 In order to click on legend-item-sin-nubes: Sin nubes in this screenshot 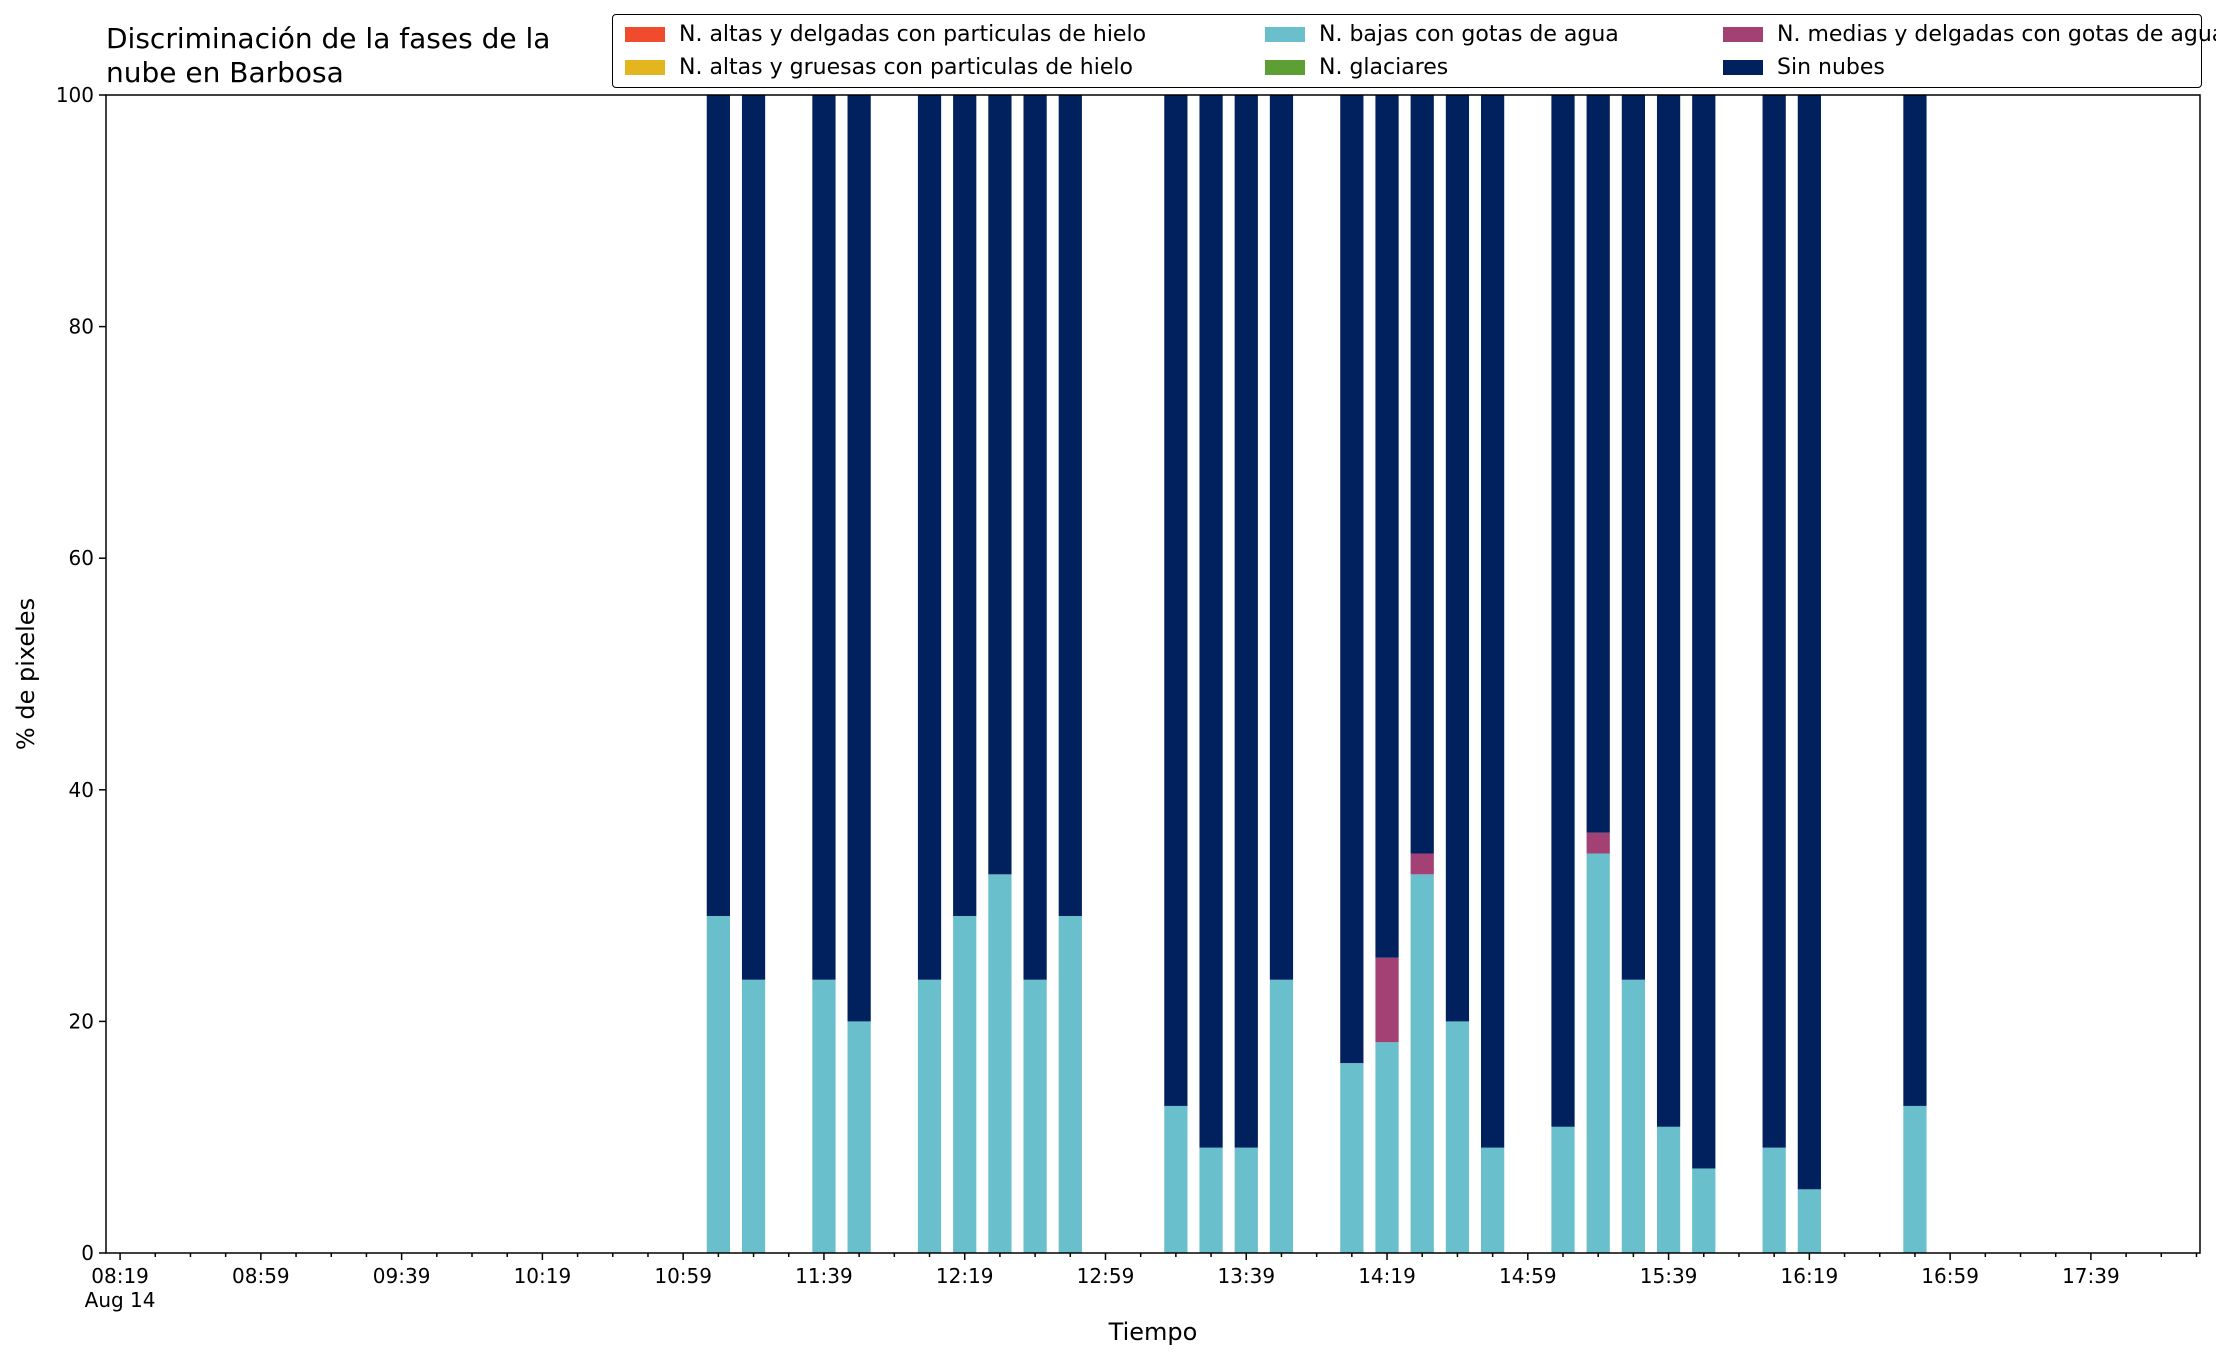, I will do `click(1804, 67)`.